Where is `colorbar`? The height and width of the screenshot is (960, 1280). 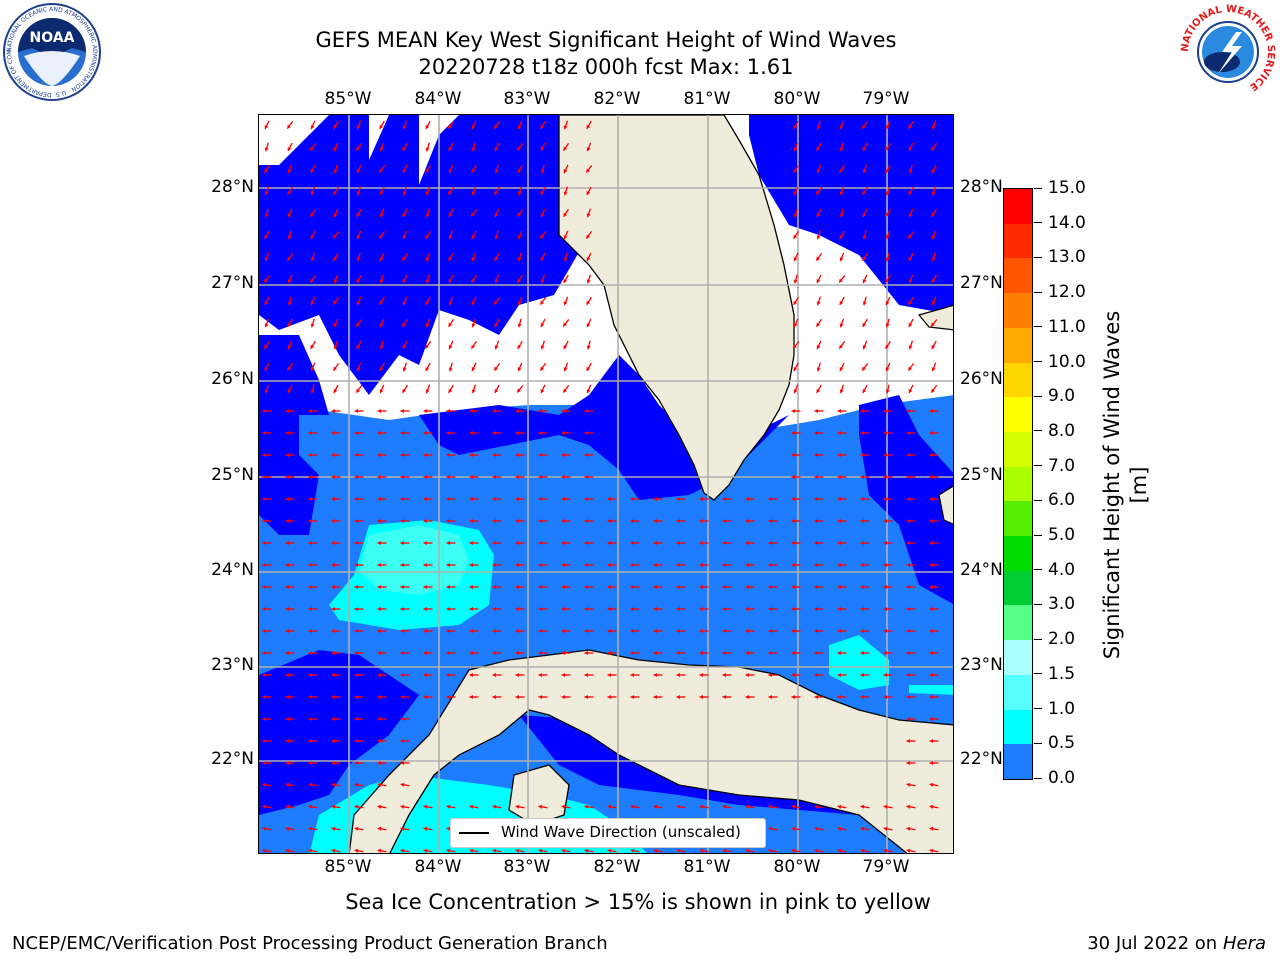
colorbar is located at coordinates (1018, 484).